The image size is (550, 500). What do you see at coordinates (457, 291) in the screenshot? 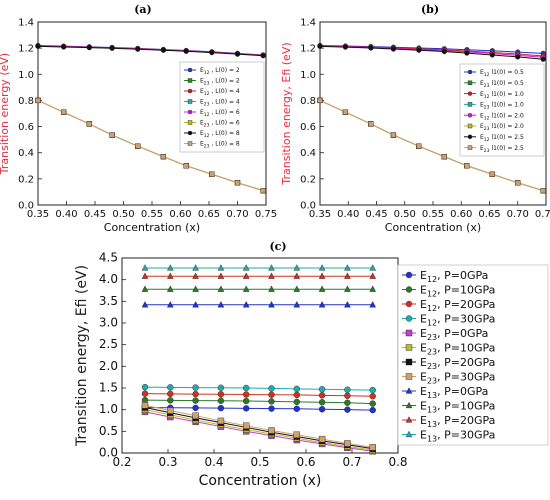
I see `legend-entry: E12, P=10GPa` at bounding box center [457, 291].